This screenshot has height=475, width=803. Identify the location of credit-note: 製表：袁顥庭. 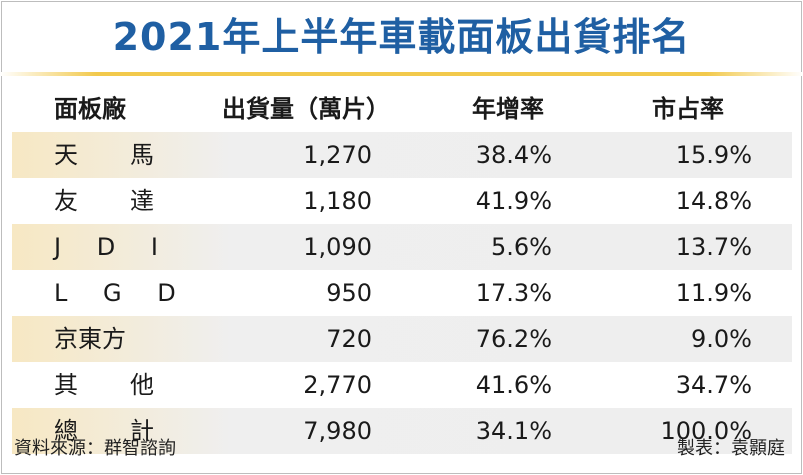
(731, 448).